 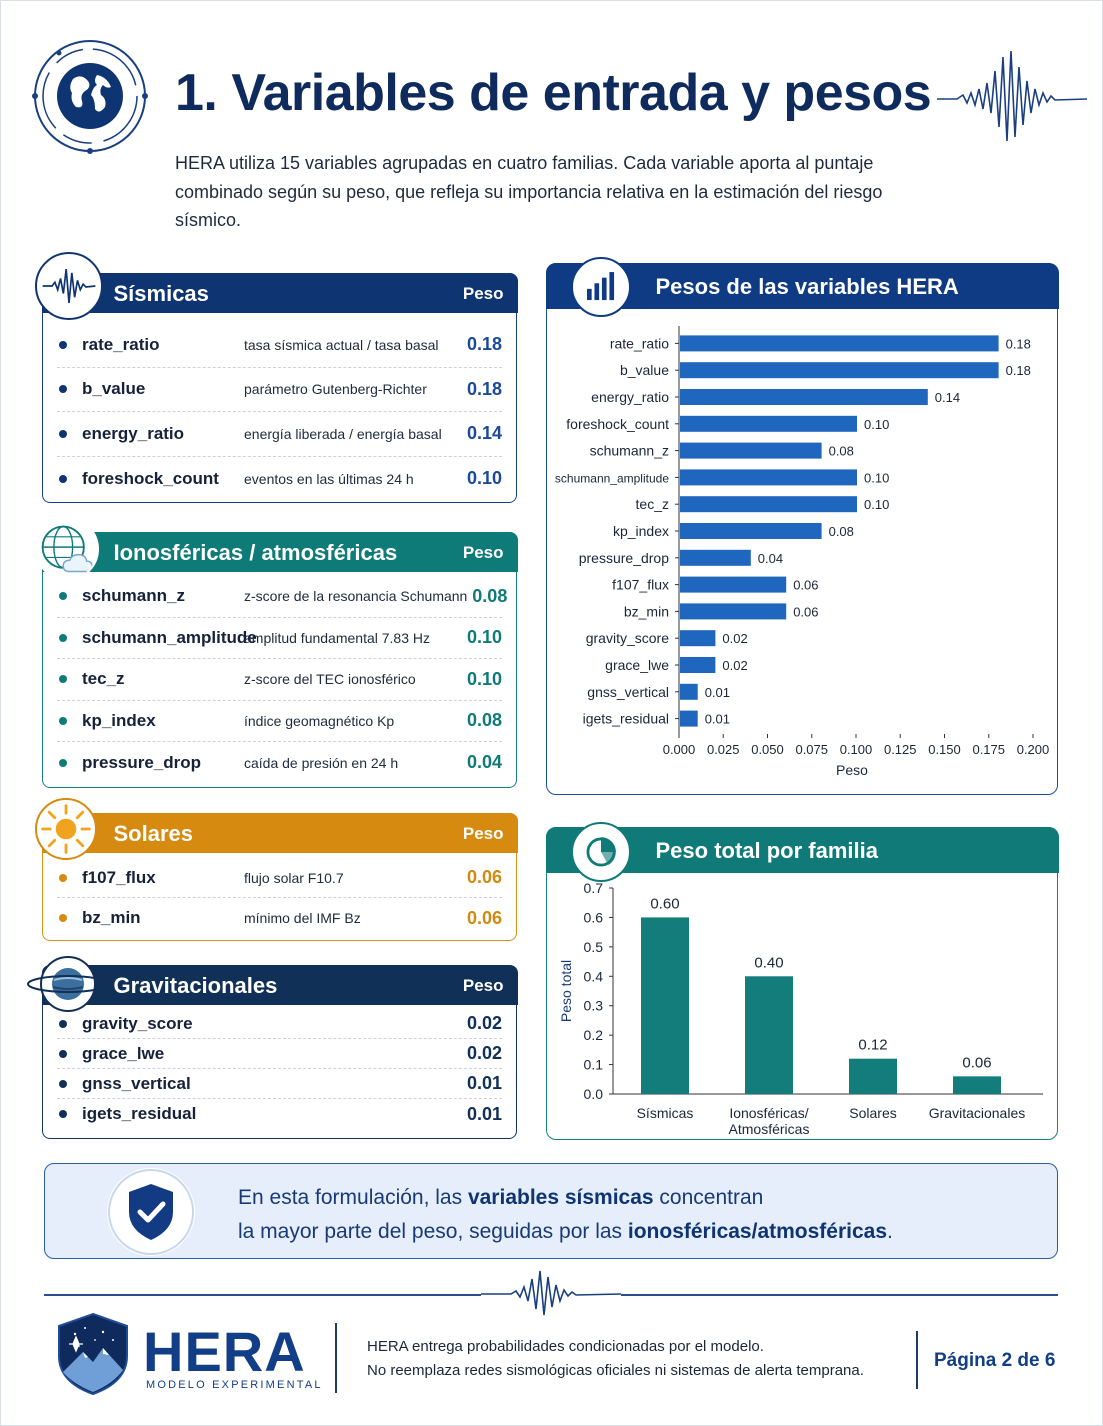 What do you see at coordinates (255, 552) in the screenshot?
I see `family-name: Ionosféricas / atmosféricas` at bounding box center [255, 552].